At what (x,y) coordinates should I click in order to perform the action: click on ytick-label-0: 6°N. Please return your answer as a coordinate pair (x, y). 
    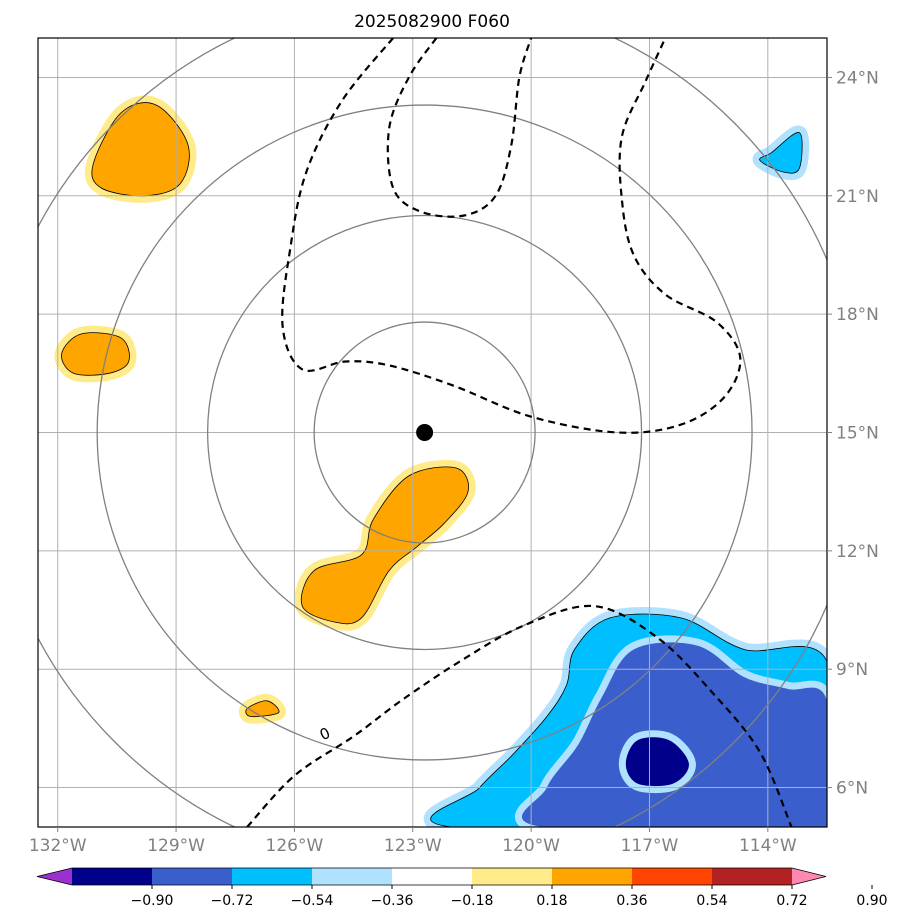
    Looking at the image, I should click on (852, 789).